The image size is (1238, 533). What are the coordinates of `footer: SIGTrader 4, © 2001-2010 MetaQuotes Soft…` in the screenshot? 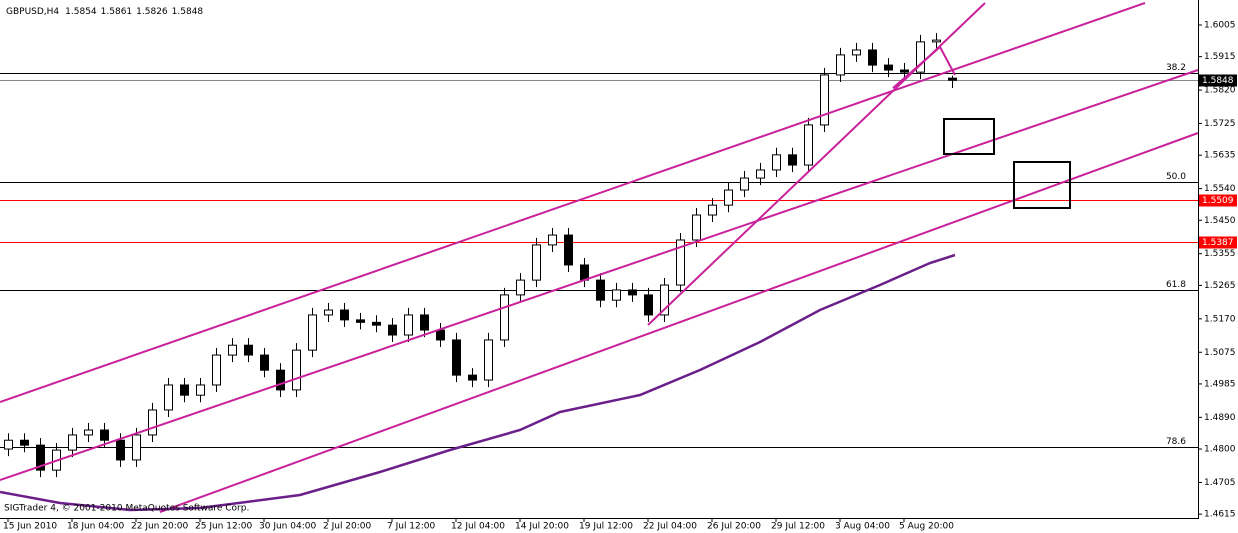 It's located at (126, 509).